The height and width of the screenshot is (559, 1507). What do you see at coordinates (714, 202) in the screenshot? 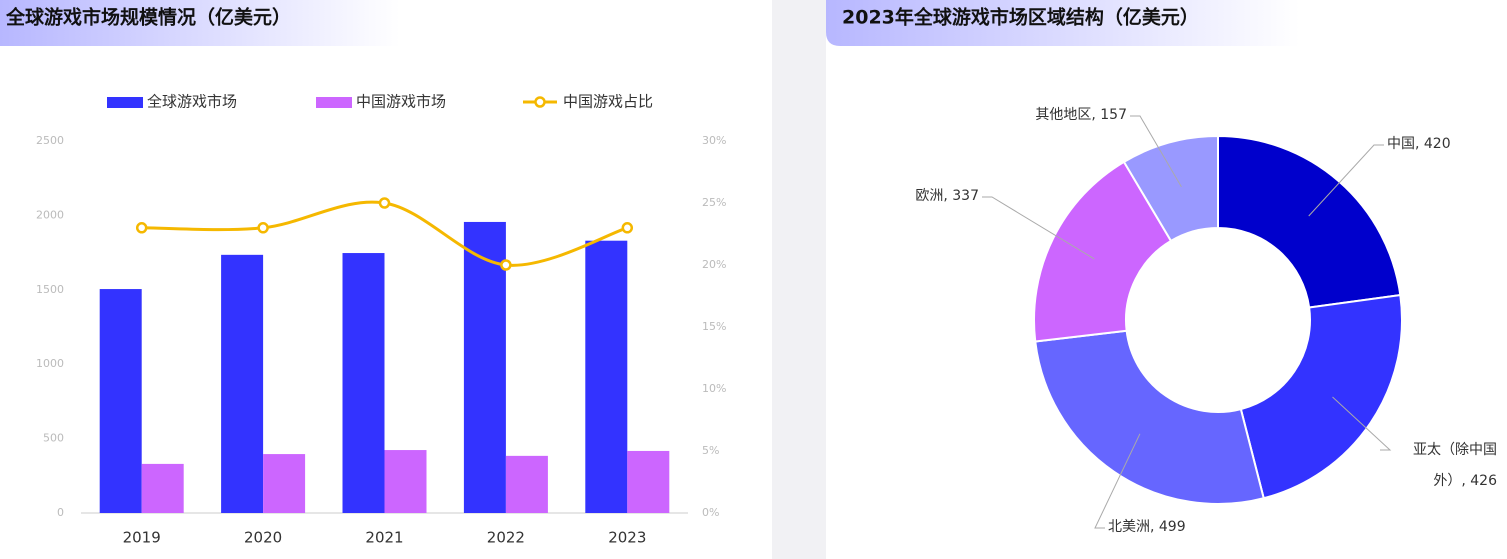
I see `y2-tick-label: 25%` at bounding box center [714, 202].